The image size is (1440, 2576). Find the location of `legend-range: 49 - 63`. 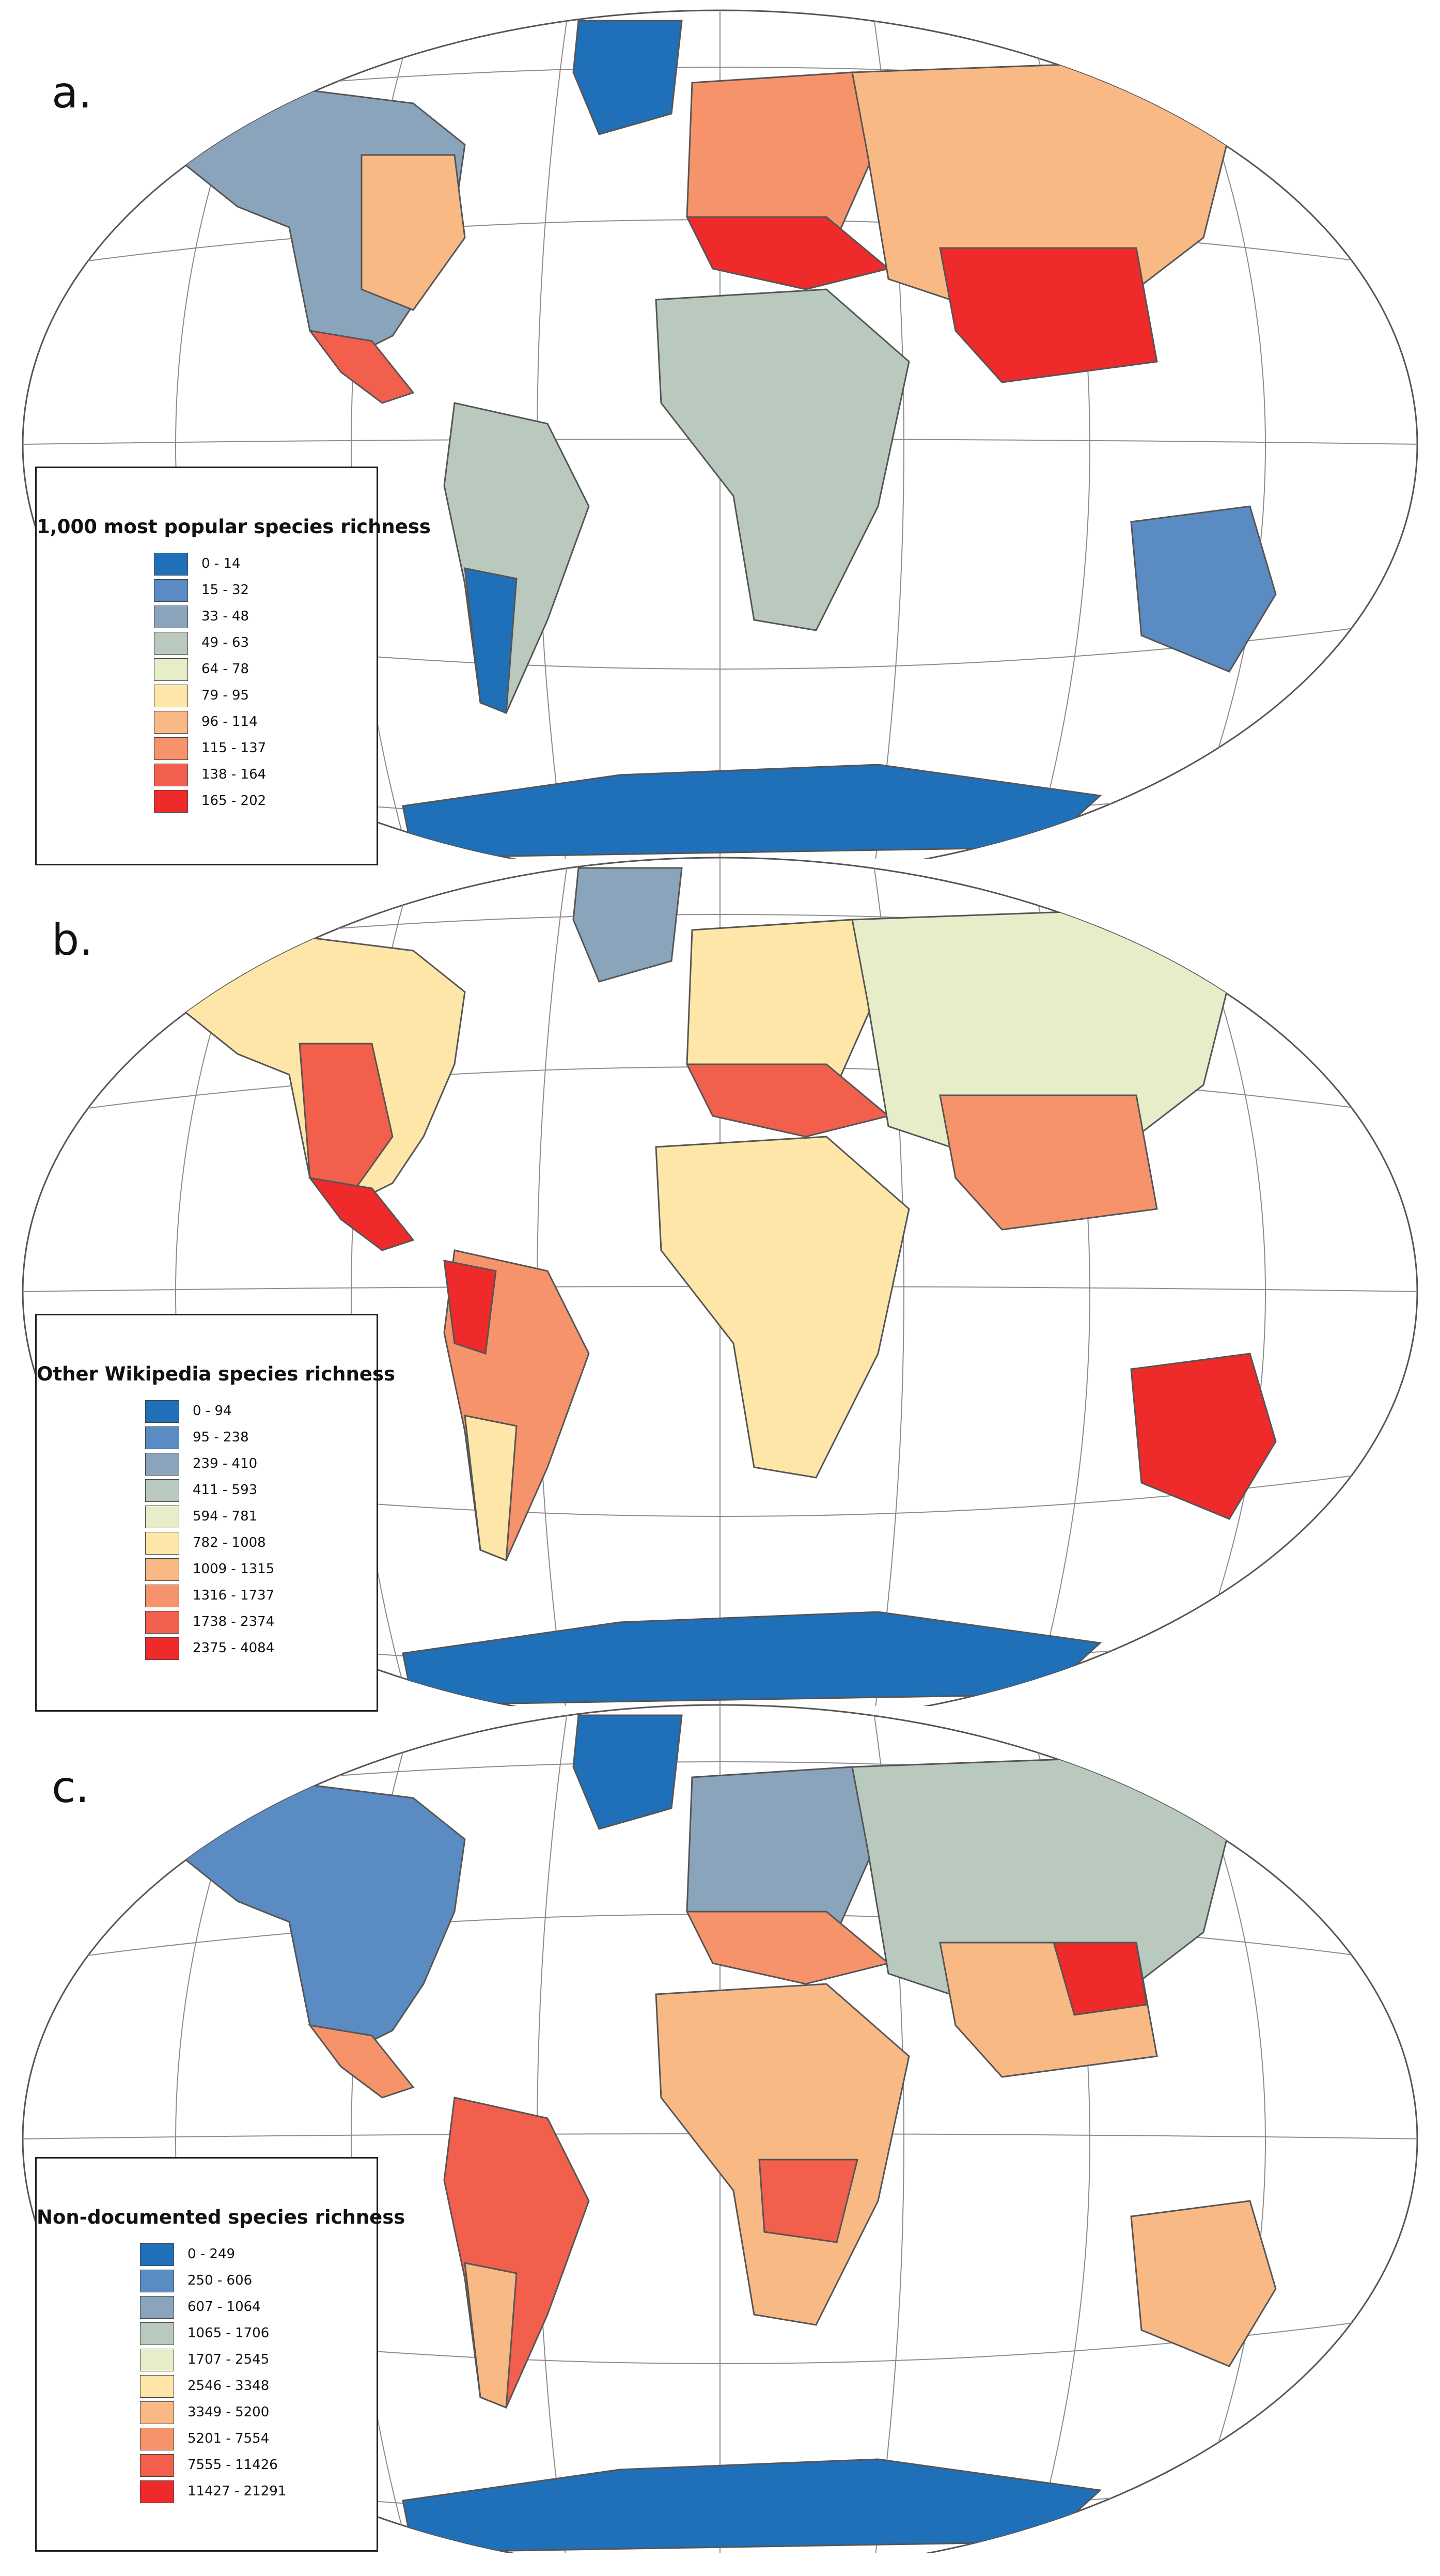

legend-range: 49 - 63 is located at coordinates (225, 642).